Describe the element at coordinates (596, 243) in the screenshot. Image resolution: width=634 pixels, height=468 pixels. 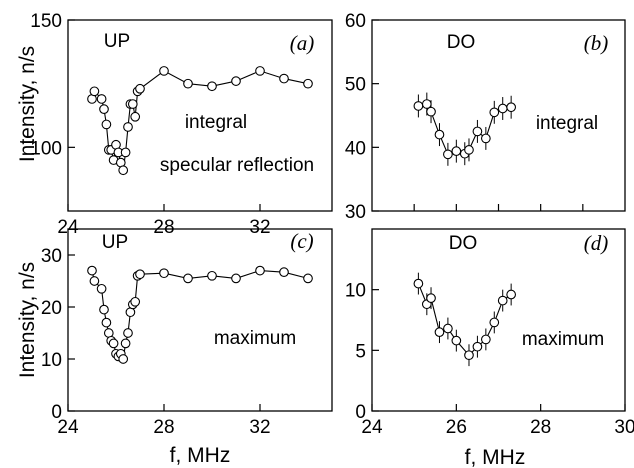
I see `panel-label: (d)` at that location.